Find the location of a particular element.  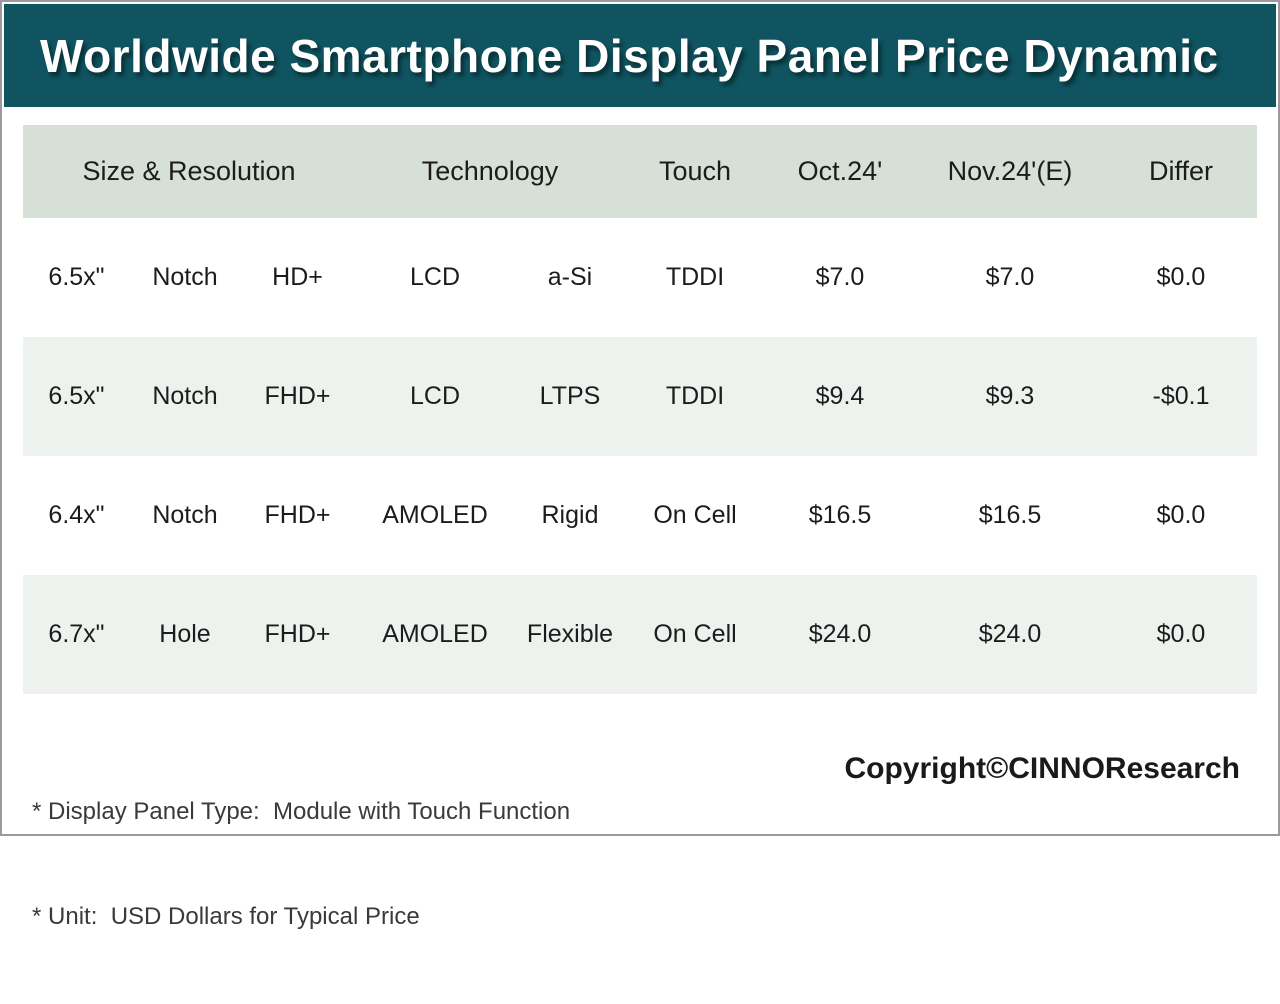

cell-nov-price: $9.3 is located at coordinates (1010, 396).